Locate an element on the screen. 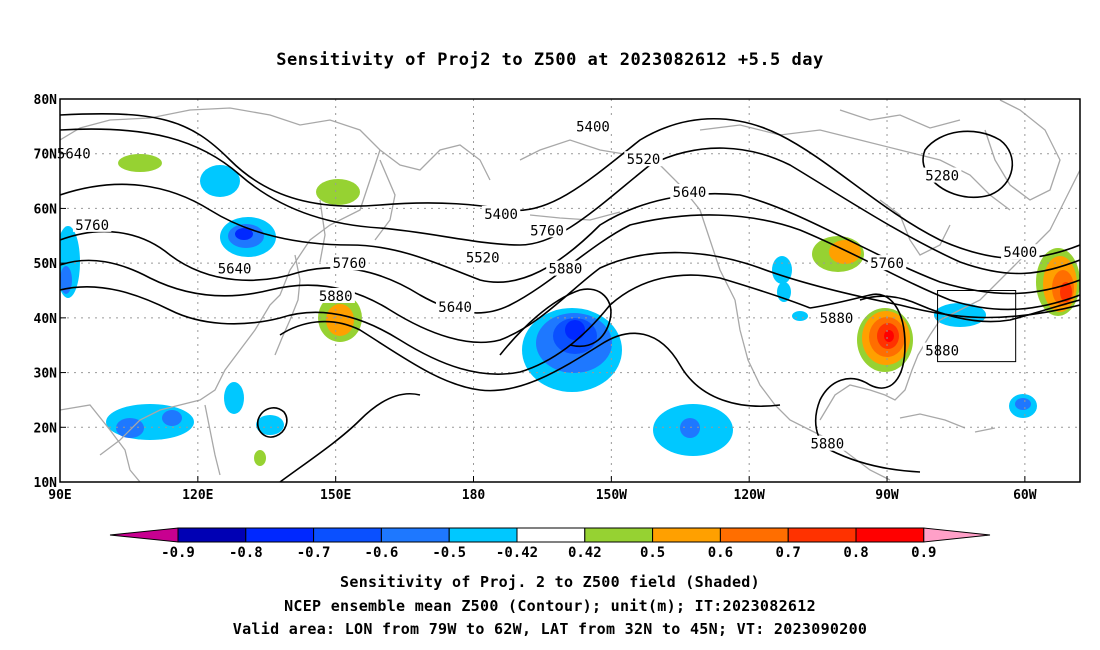 The image size is (1100, 650). valid-area-box is located at coordinates (977, 326).